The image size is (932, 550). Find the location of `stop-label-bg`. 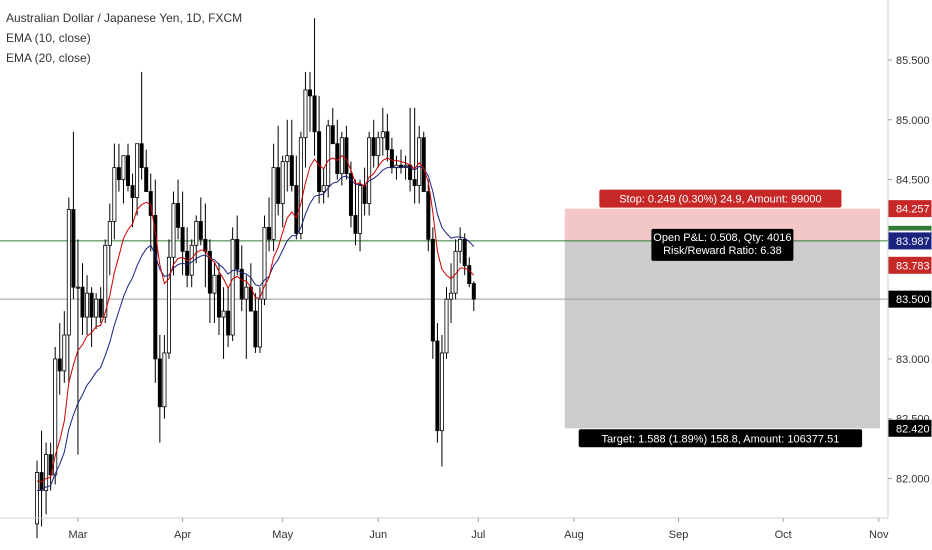

stop-label-bg is located at coordinates (720, 198).